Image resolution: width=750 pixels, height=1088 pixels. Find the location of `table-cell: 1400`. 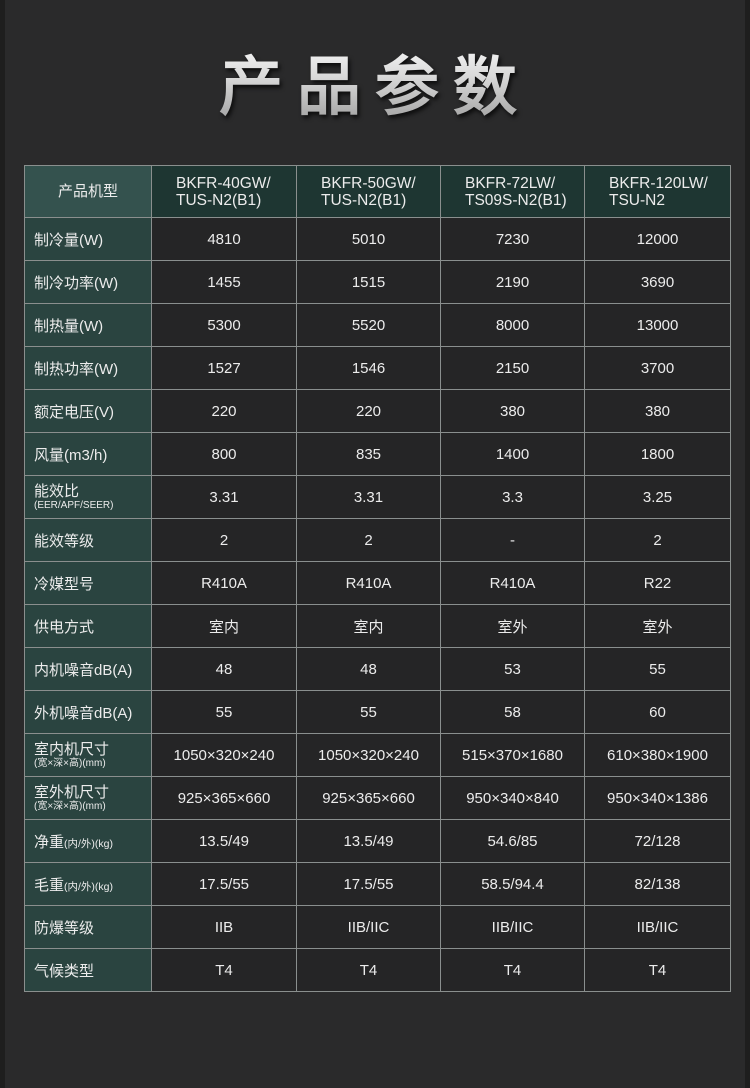

table-cell: 1400 is located at coordinates (512, 454).